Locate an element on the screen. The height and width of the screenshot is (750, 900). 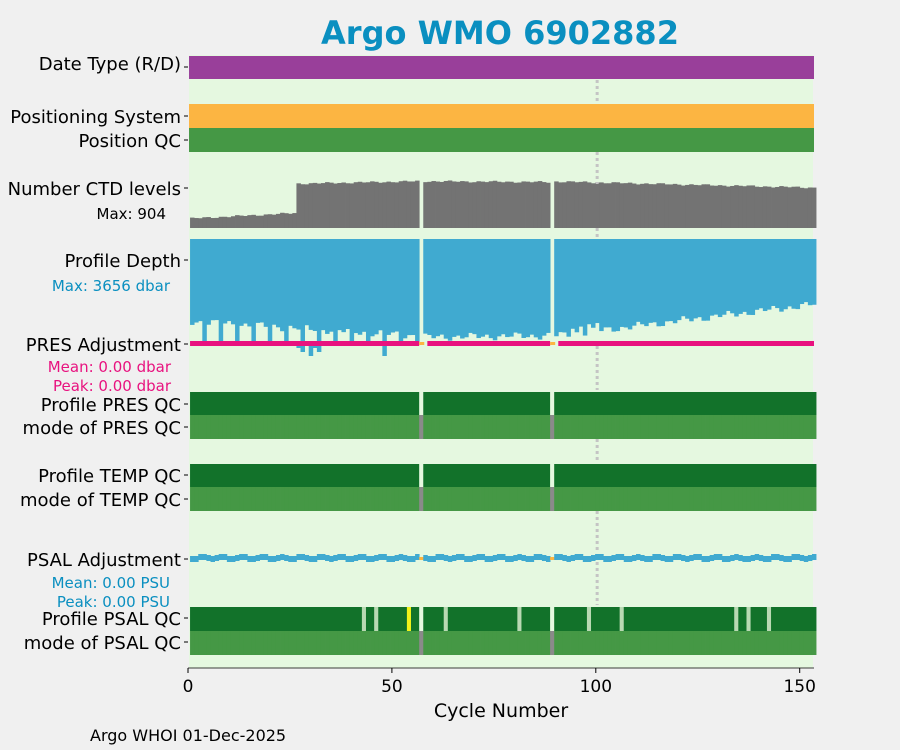
label-pres-mean: Mean: 0.00 dbar is located at coordinates (110, 367).